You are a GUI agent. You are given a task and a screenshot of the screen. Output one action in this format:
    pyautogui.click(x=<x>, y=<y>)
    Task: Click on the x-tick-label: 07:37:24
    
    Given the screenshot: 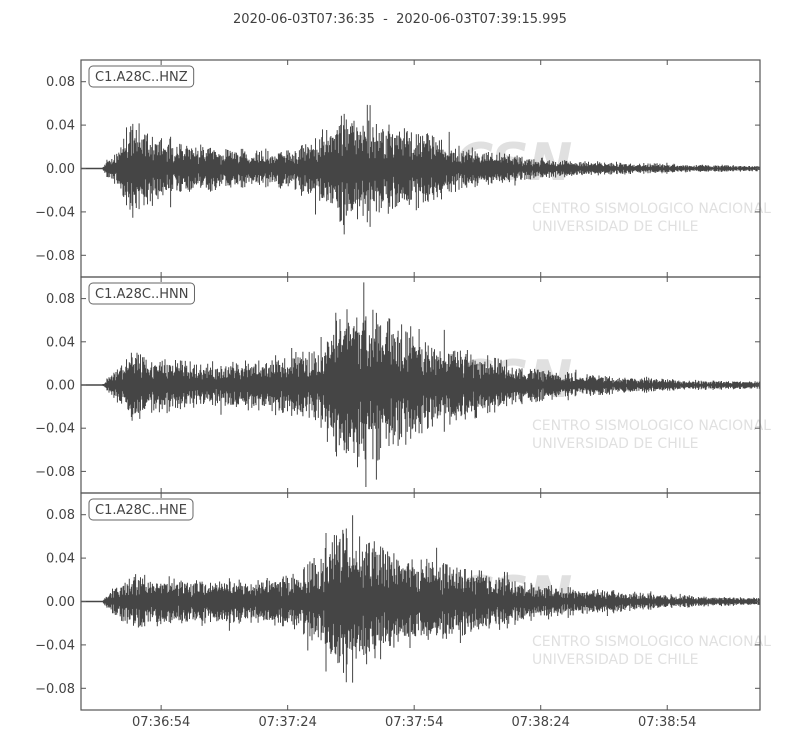 What is the action you would take?
    pyautogui.click(x=287, y=722)
    